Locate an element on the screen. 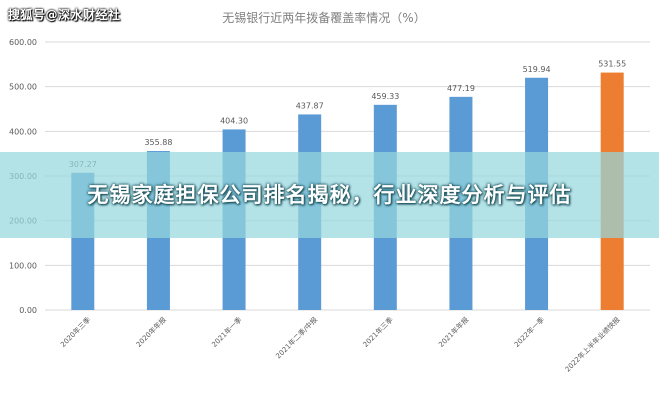  bar-value-label: 355.88 is located at coordinates (158, 142).